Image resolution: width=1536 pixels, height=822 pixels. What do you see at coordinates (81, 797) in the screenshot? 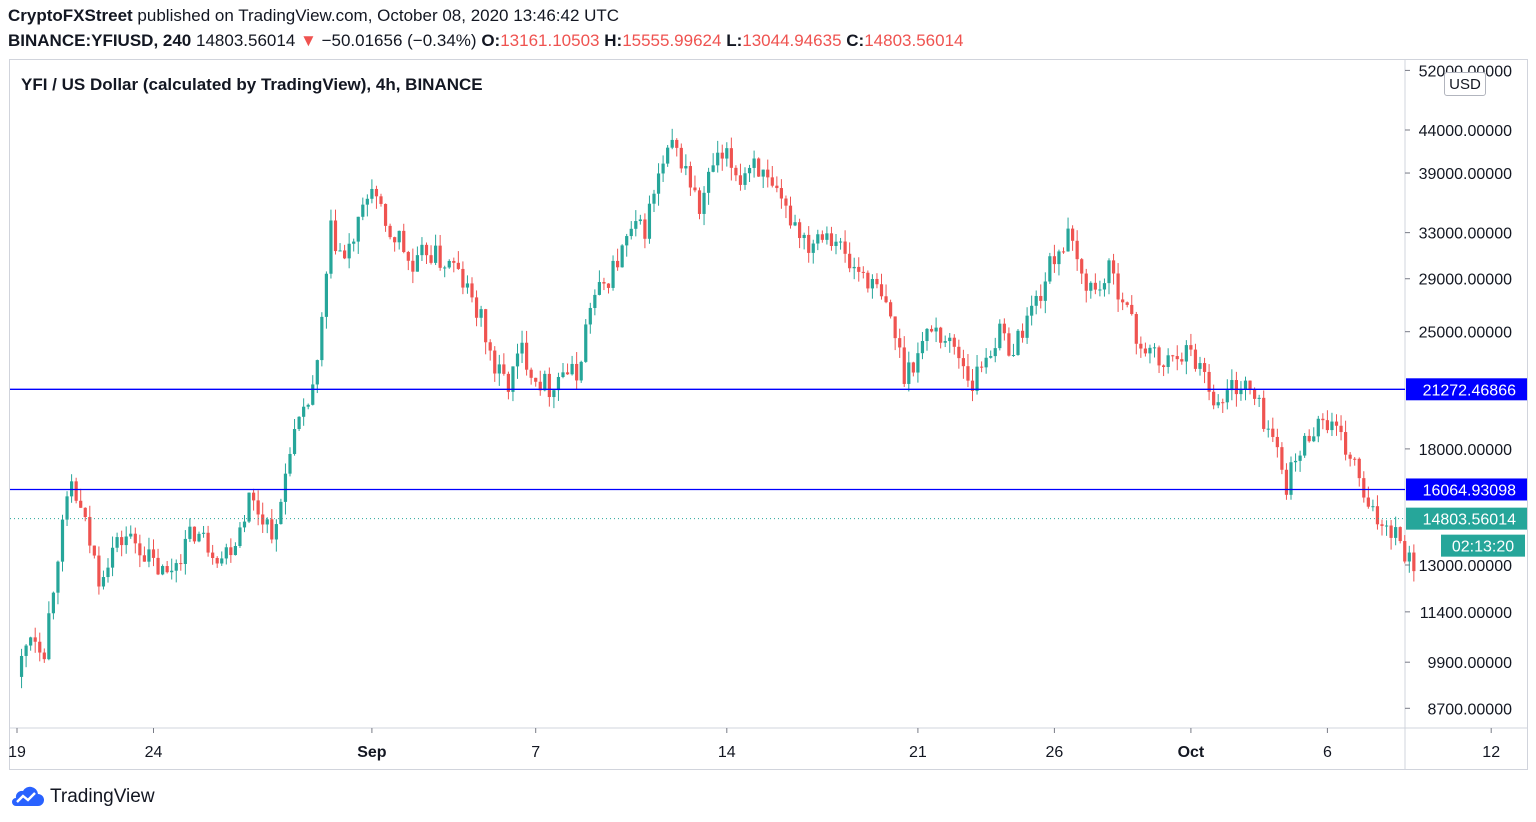
I see `footer-brand: TradingView` at bounding box center [81, 797].